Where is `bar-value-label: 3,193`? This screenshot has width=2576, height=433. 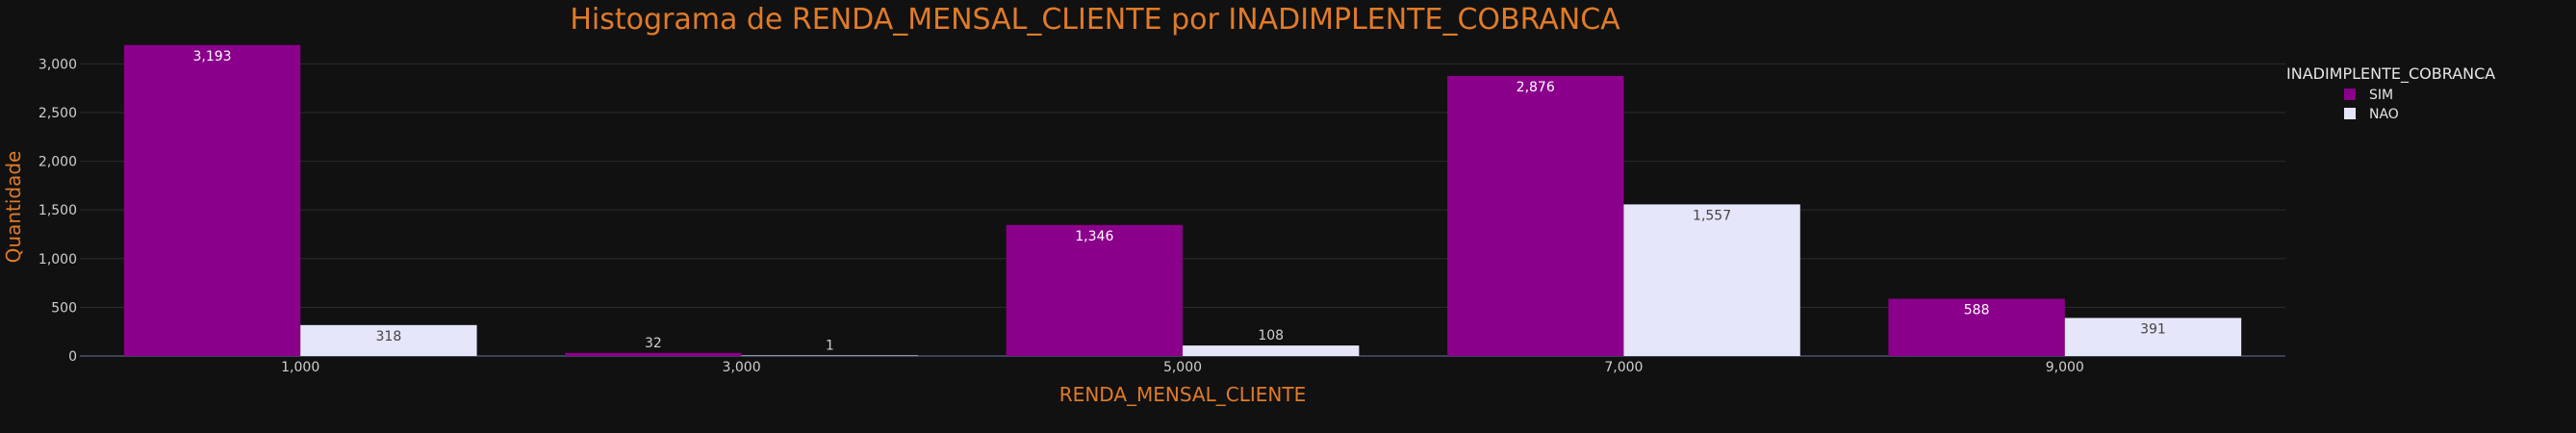 bar-value-label: 3,193 is located at coordinates (211, 56).